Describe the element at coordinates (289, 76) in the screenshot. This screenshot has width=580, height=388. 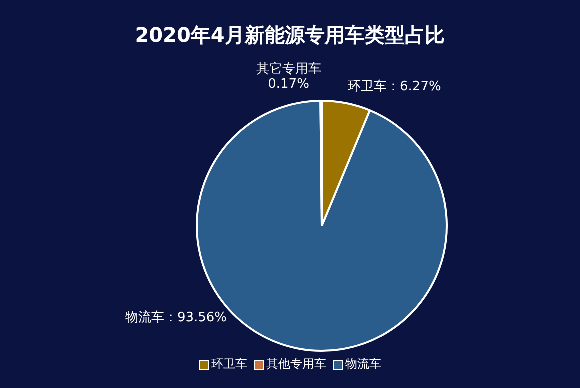
I see `data-label: 其它专用车 0.17%` at that location.